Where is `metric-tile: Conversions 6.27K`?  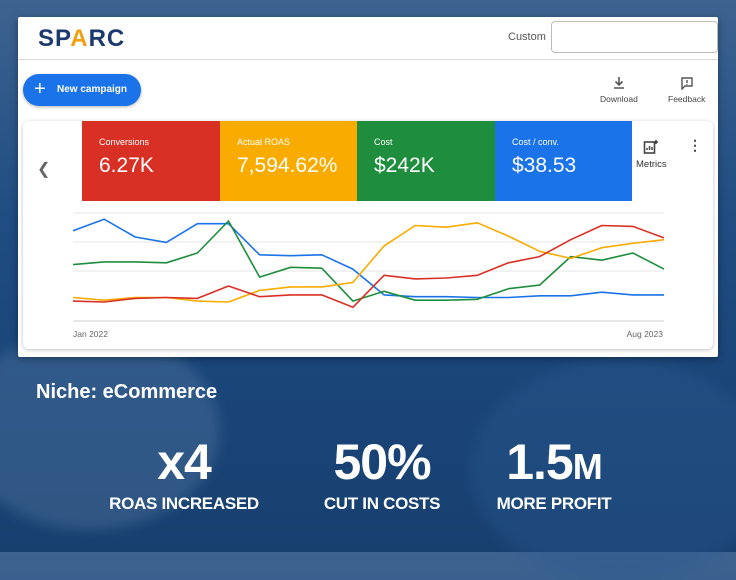
metric-tile: Conversions 6.27K is located at coordinates (151, 161).